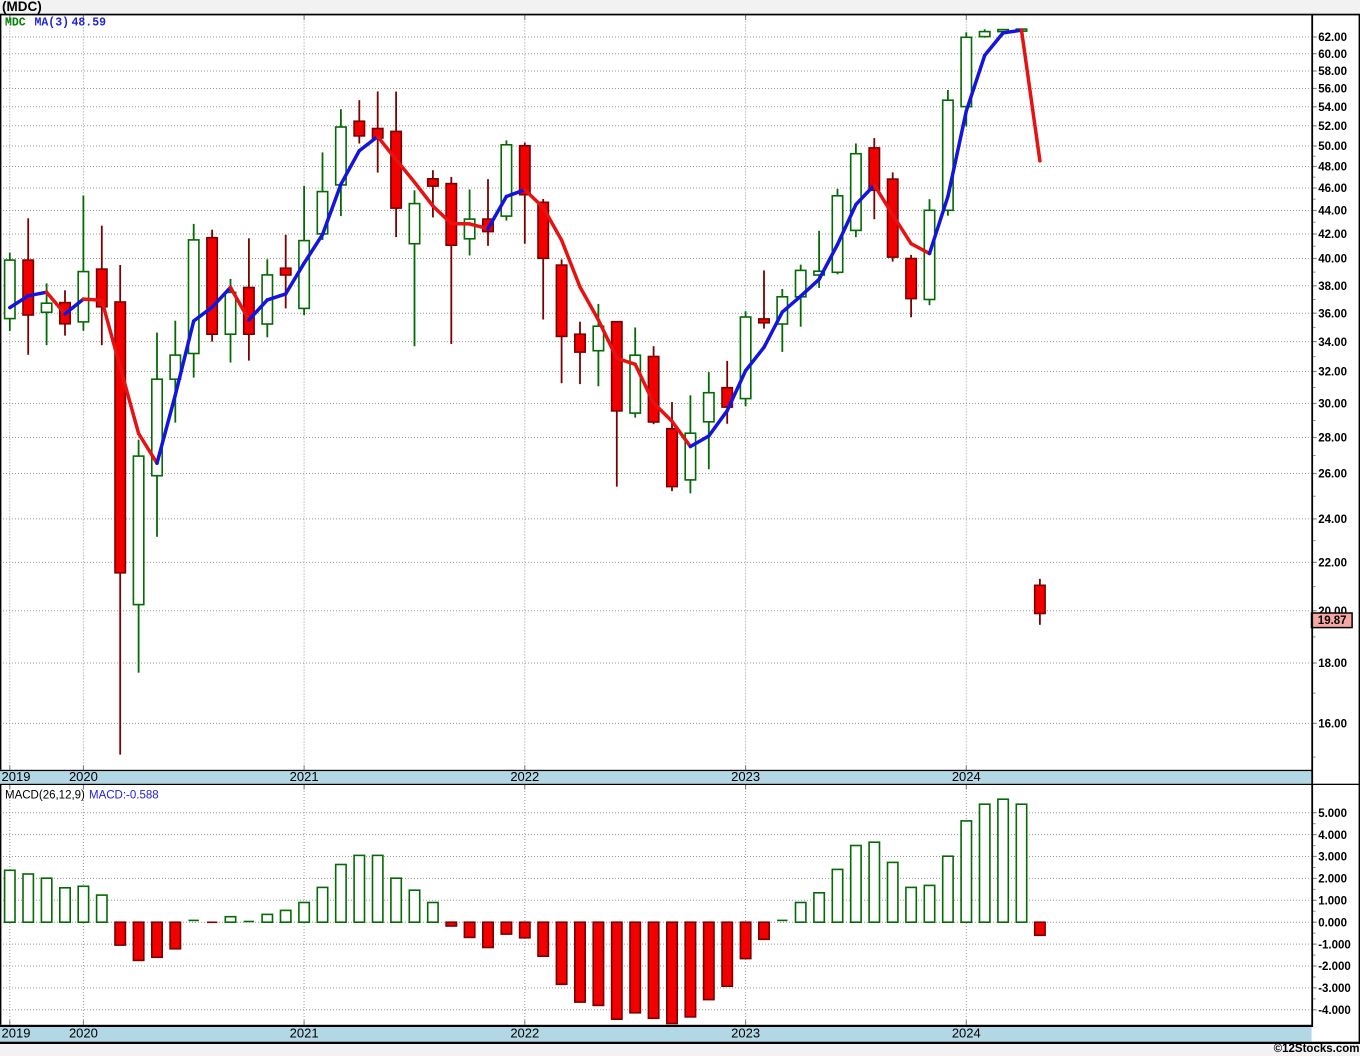 This screenshot has width=1360, height=1056. I want to click on svg-text: 54.00, so click(1332, 108).